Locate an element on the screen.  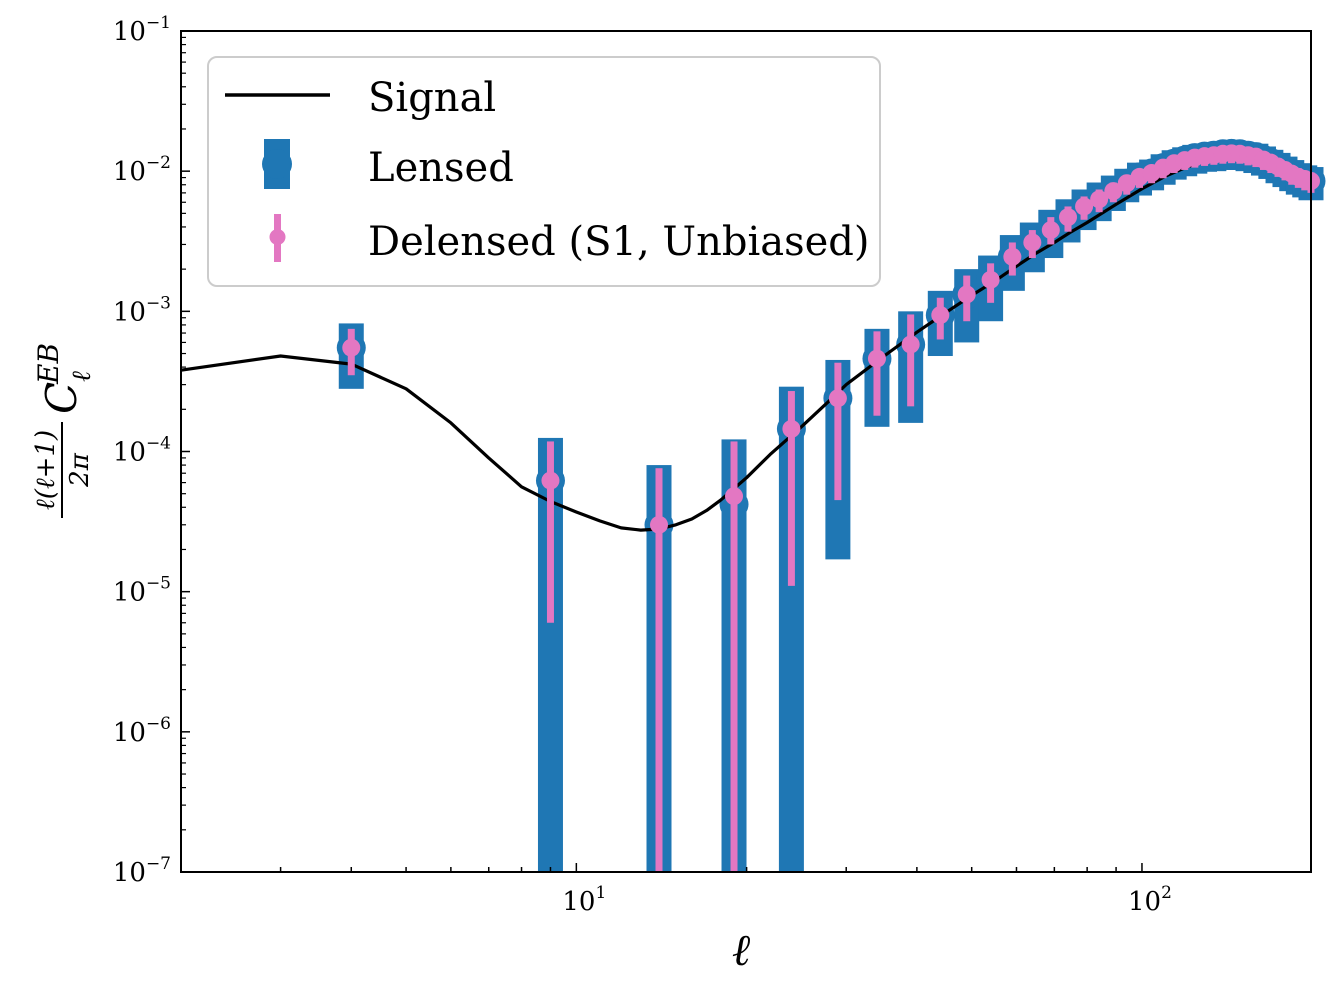
y-tick-label: 10⁻⁴ is located at coordinates (142, 451).